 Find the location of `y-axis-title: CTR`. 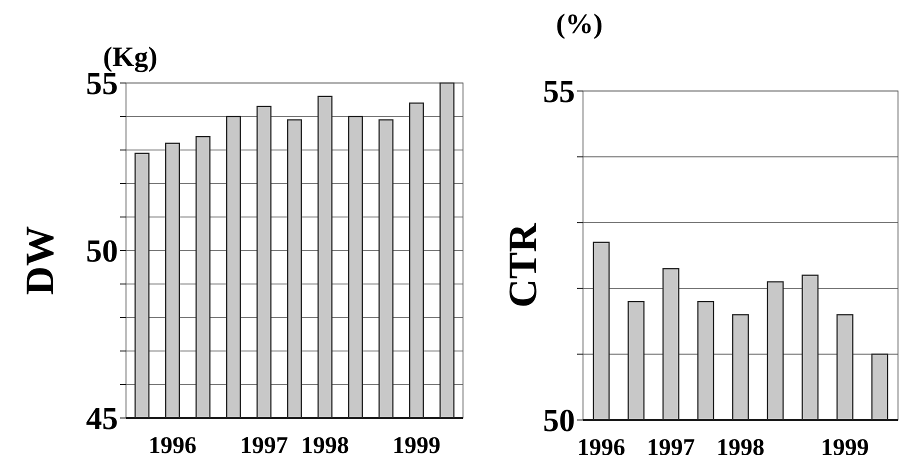

y-axis-title: CTR is located at coordinates (522, 265).